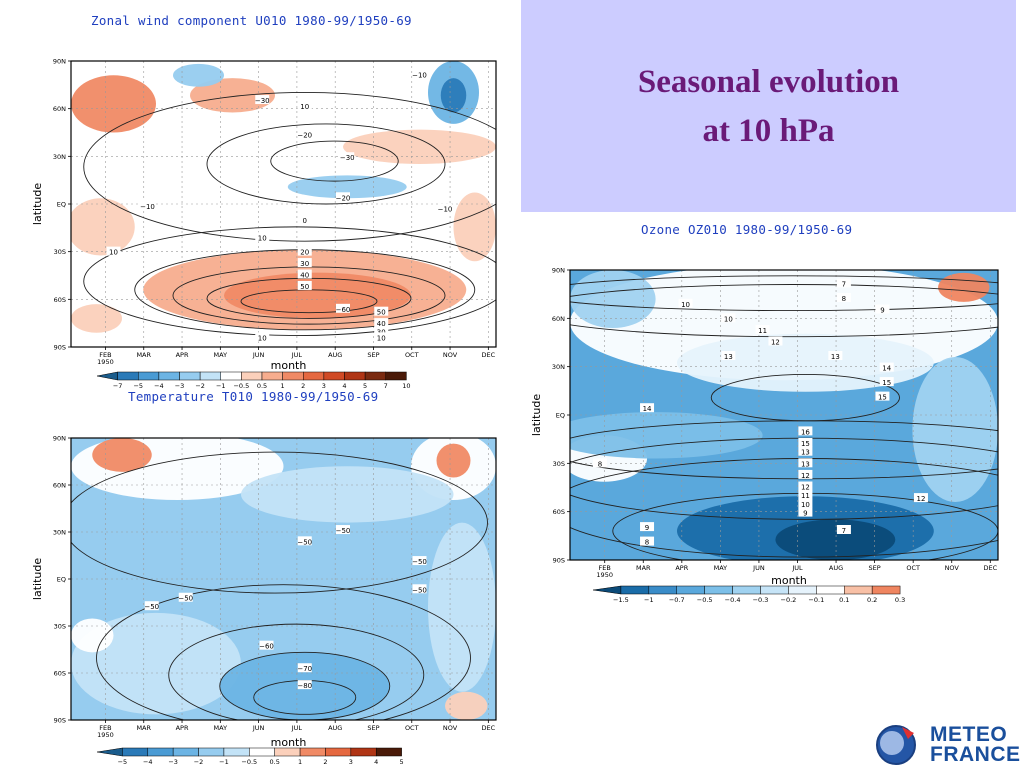 Image resolution: width=1024 pixels, height=772 pixels. Describe the element at coordinates (105, 355) in the screenshot. I see `x-tick-label: FEB` at that location.